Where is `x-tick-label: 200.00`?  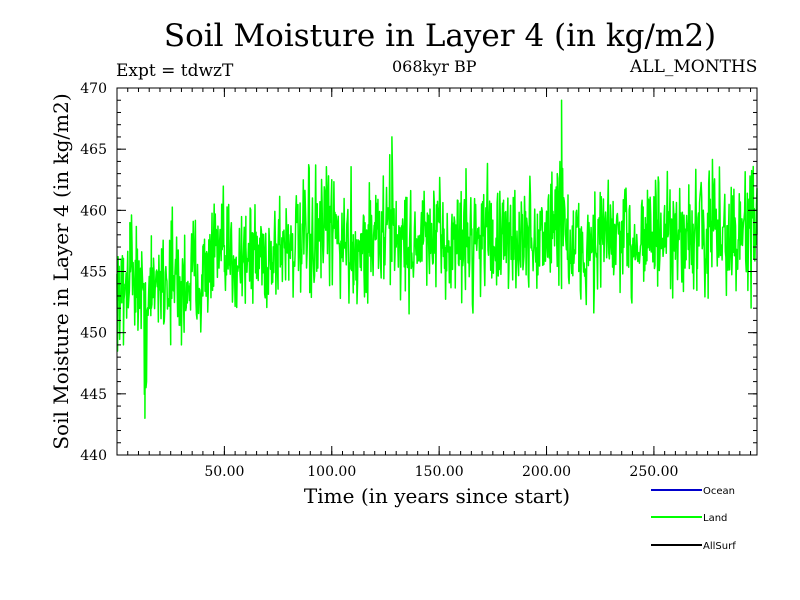
x-tick-label: 200.00 is located at coordinates (546, 472).